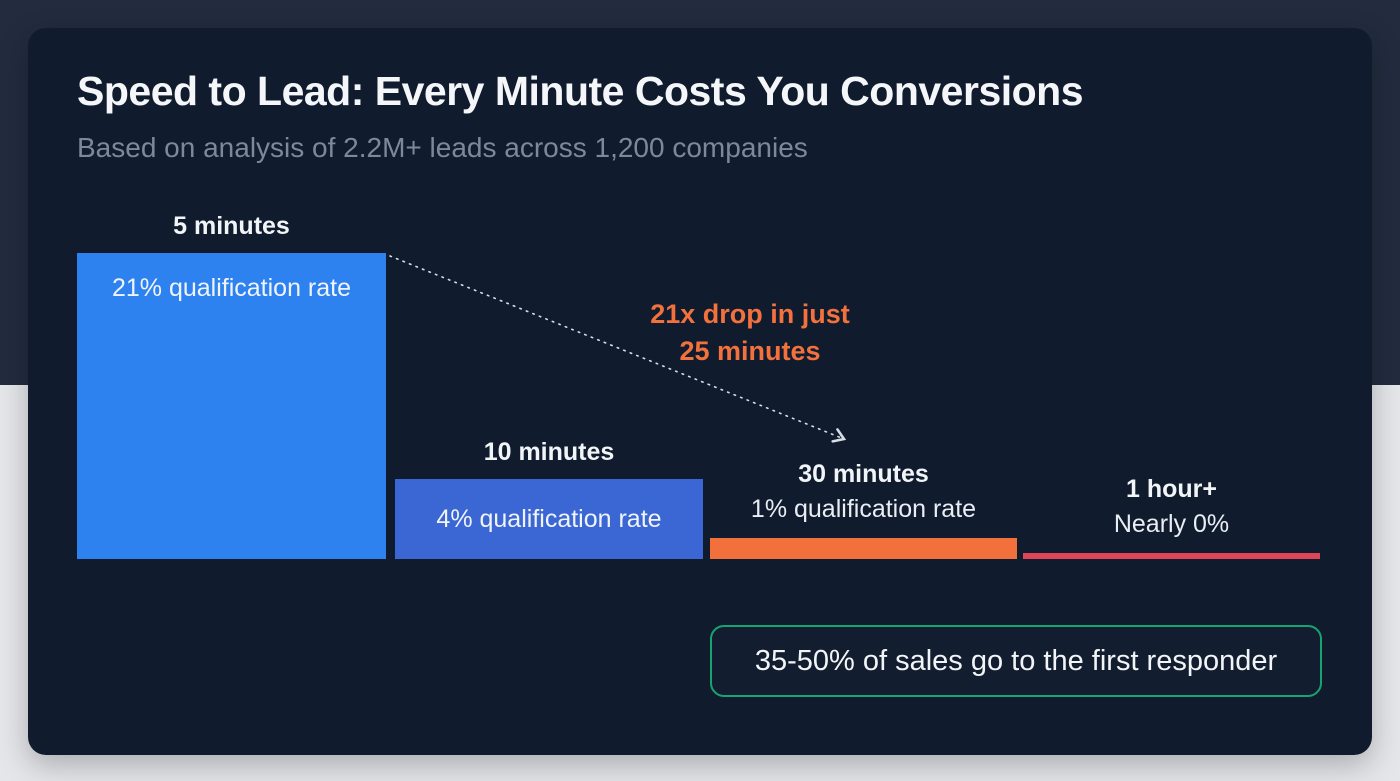 The height and width of the screenshot is (781, 1400). What do you see at coordinates (750, 351) in the screenshot?
I see `drop-annotation-line2: 25 minutes` at bounding box center [750, 351].